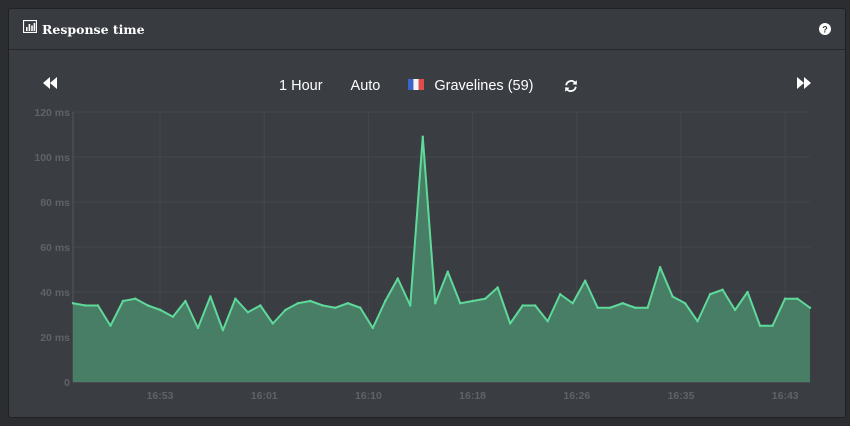 The height and width of the screenshot is (426, 850). I want to click on y-tick-label: 20 ms, so click(55, 338).